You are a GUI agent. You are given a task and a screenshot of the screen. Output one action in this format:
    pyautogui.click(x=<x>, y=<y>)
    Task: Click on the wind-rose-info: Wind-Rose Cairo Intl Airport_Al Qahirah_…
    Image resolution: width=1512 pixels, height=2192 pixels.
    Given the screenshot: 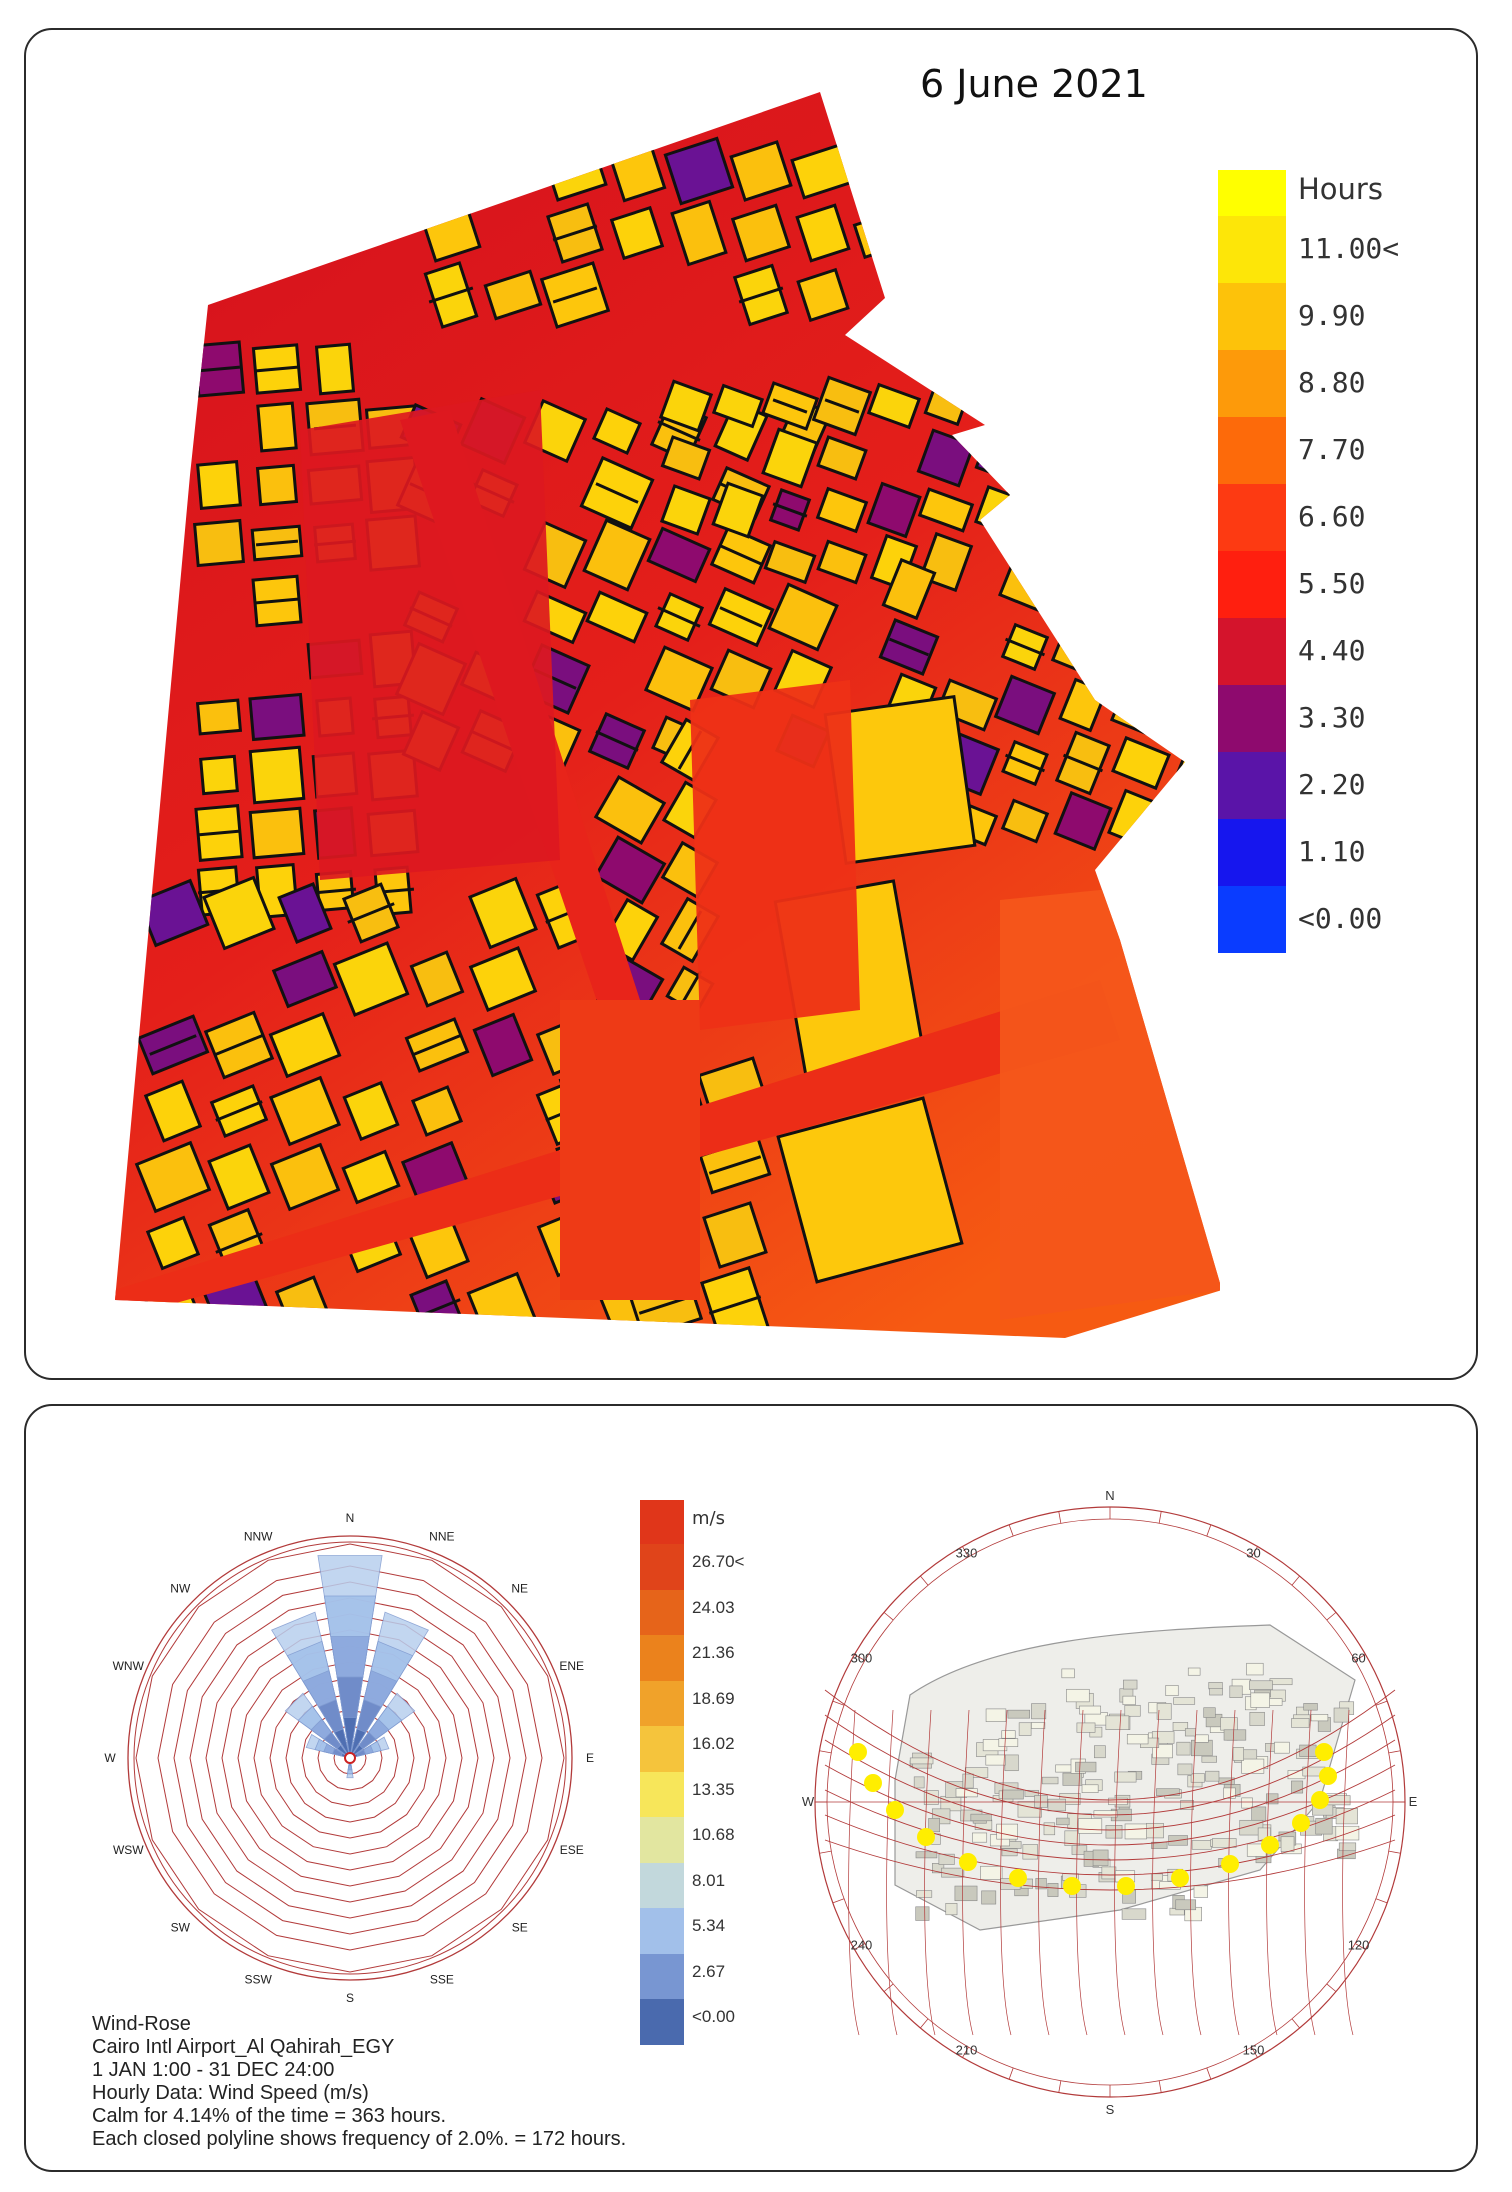 What is the action you would take?
    pyautogui.click(x=359, y=2082)
    